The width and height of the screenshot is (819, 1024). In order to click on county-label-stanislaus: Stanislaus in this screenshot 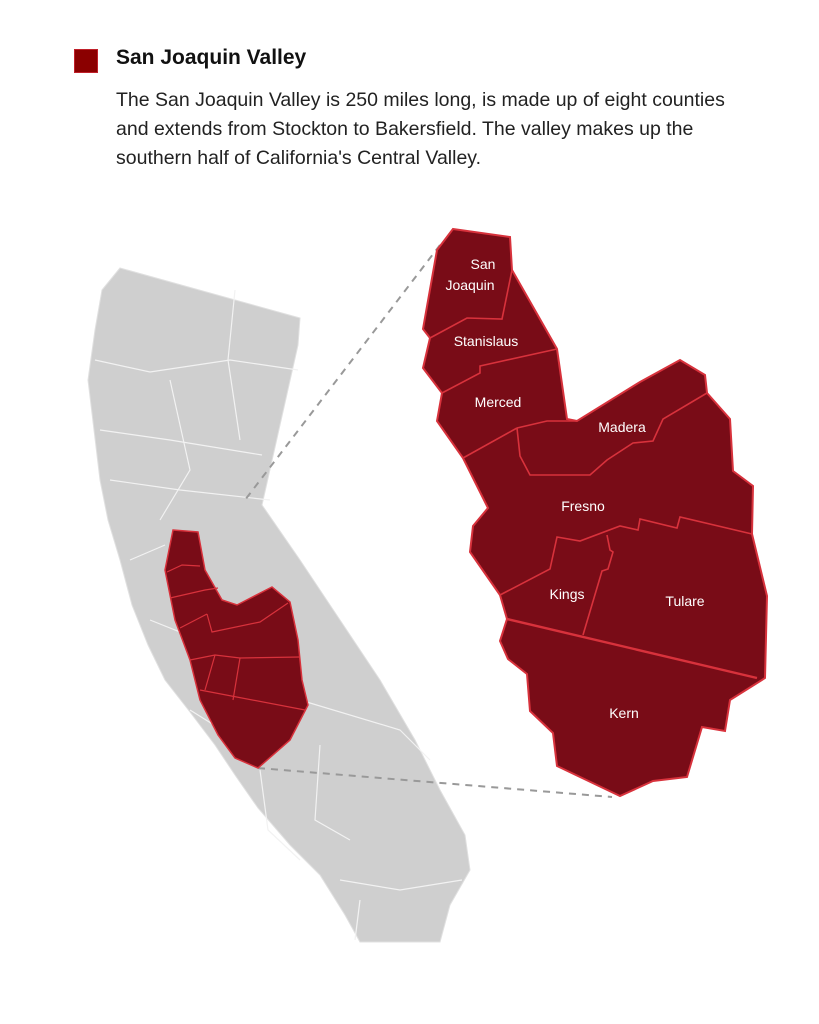, I will do `click(486, 341)`.